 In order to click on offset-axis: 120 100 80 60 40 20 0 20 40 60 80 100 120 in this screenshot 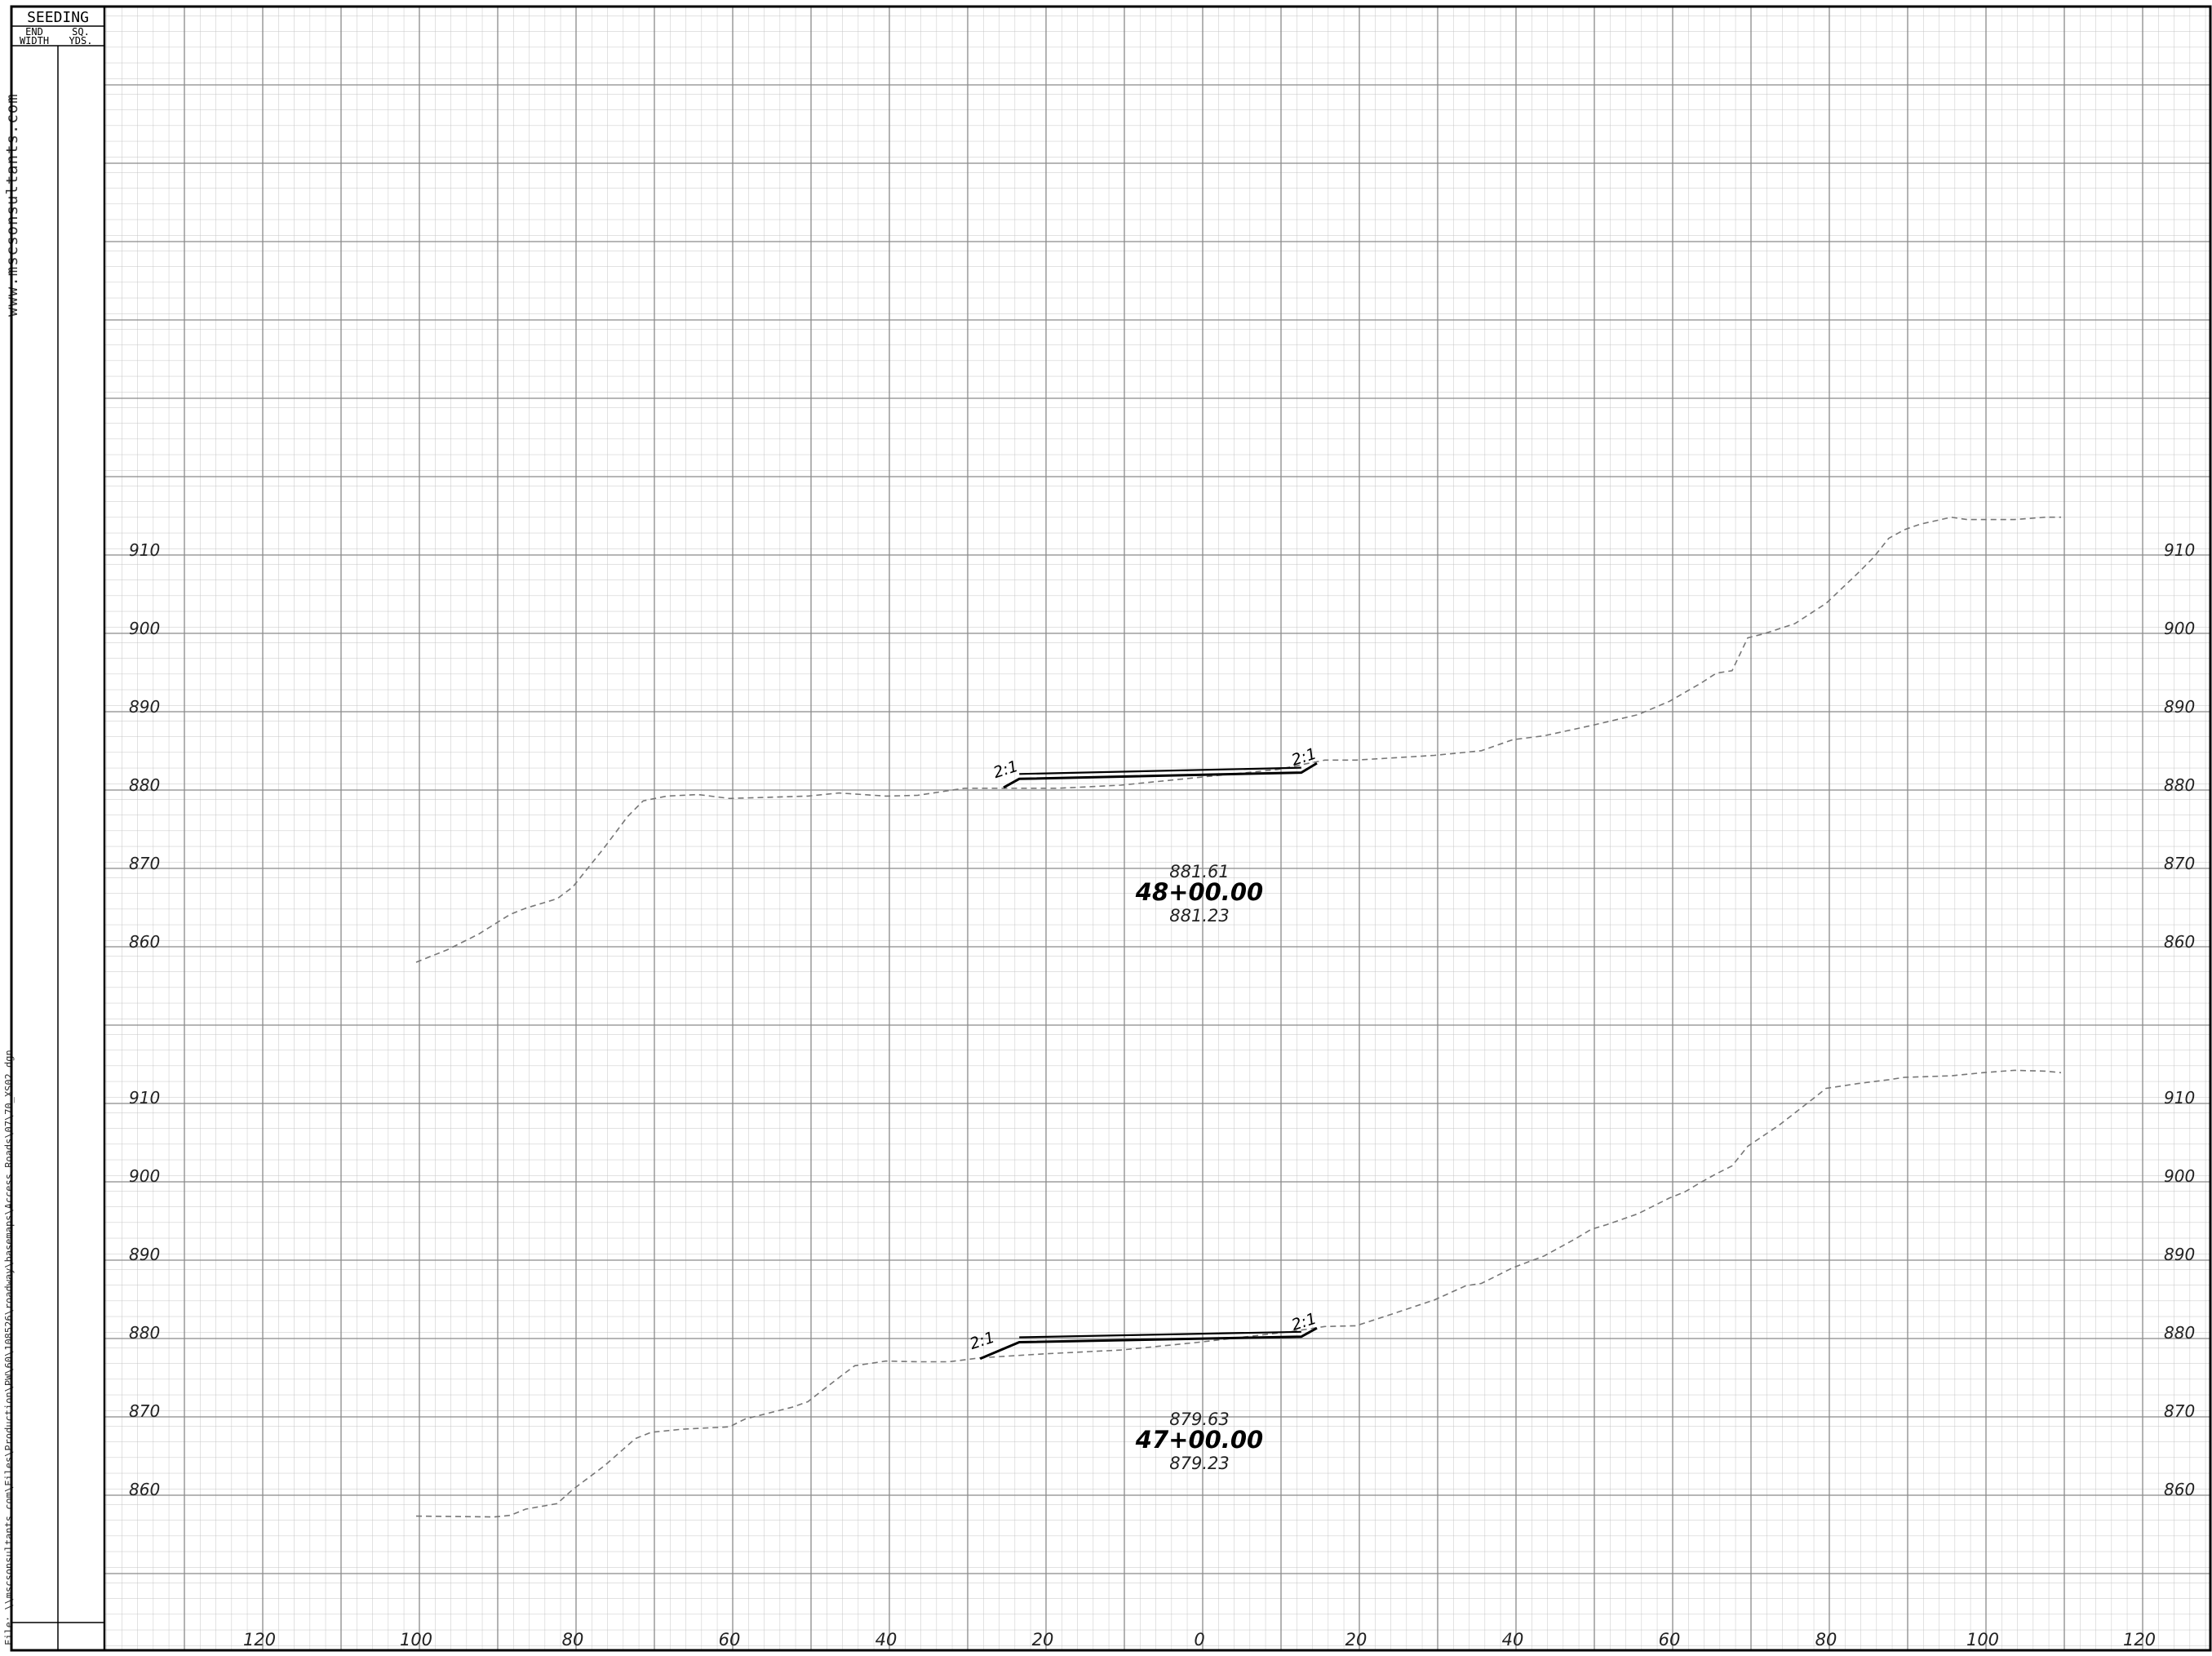, I will do `click(1199, 1640)`.